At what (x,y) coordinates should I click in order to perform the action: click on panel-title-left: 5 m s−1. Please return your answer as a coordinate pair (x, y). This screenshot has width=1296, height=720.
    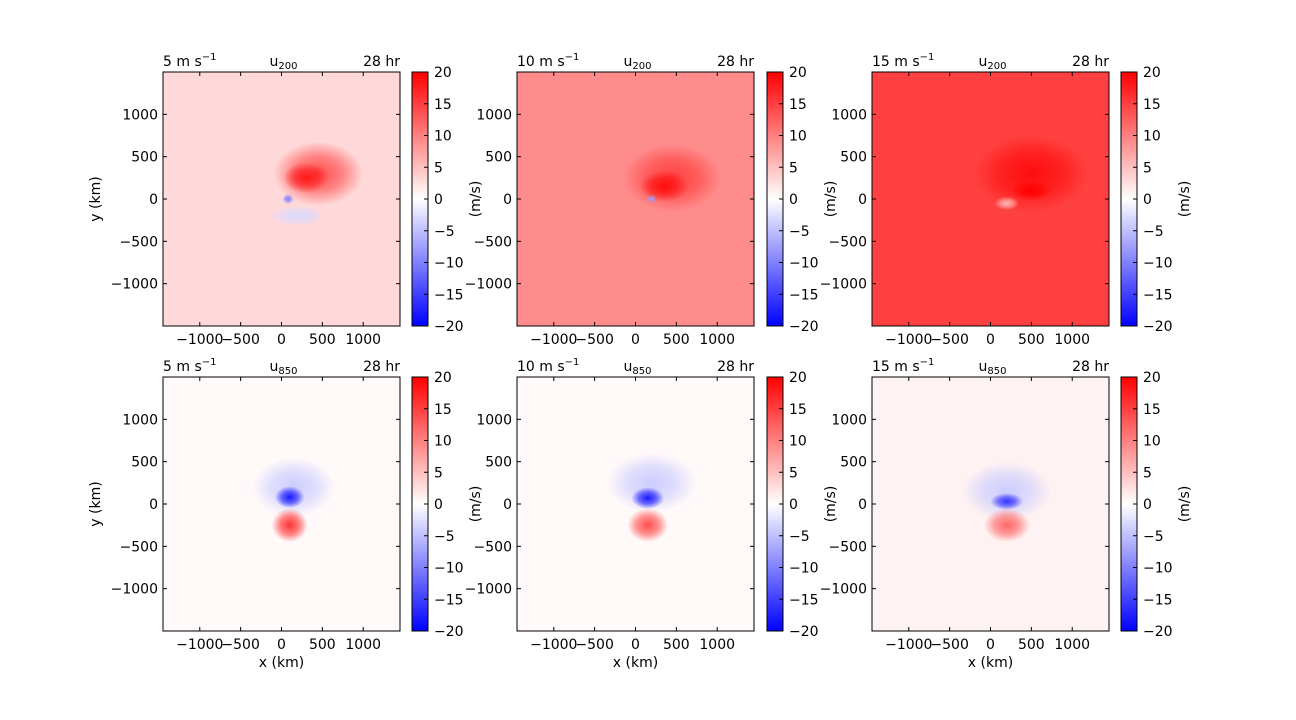
    Looking at the image, I should click on (190, 61).